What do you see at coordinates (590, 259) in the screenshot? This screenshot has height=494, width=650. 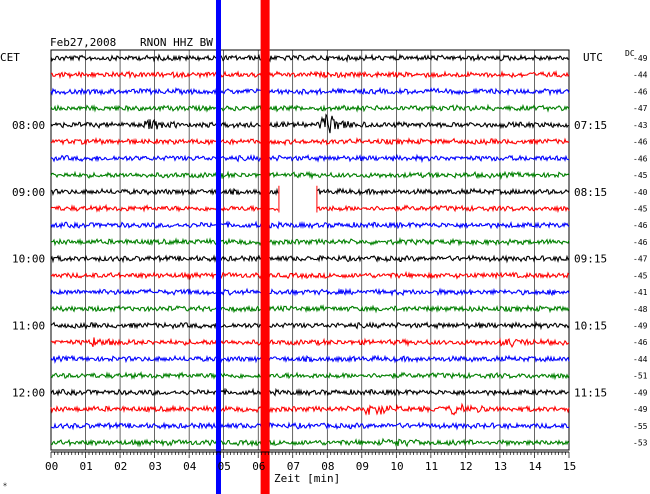 I see `right-time-label: 09:15` at bounding box center [590, 259].